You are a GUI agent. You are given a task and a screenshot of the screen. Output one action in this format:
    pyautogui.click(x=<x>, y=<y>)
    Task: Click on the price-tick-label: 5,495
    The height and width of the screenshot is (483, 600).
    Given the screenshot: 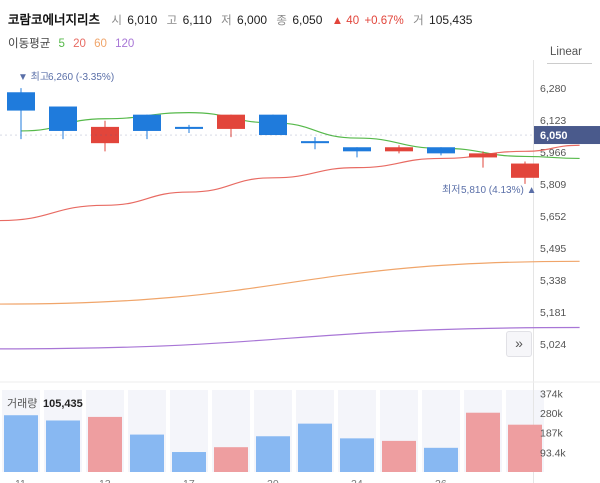 What is the action you would take?
    pyautogui.click(x=553, y=249)
    